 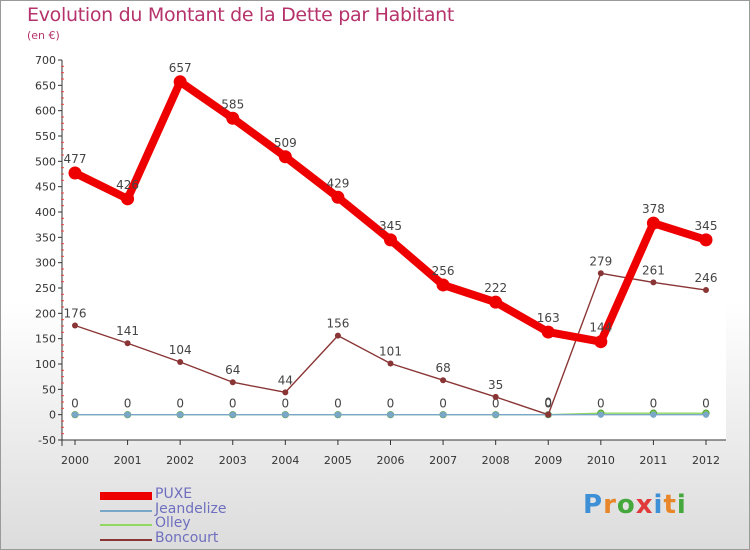 What do you see at coordinates (52, 415) in the screenshot?
I see `y-tick-label: 0` at bounding box center [52, 415].